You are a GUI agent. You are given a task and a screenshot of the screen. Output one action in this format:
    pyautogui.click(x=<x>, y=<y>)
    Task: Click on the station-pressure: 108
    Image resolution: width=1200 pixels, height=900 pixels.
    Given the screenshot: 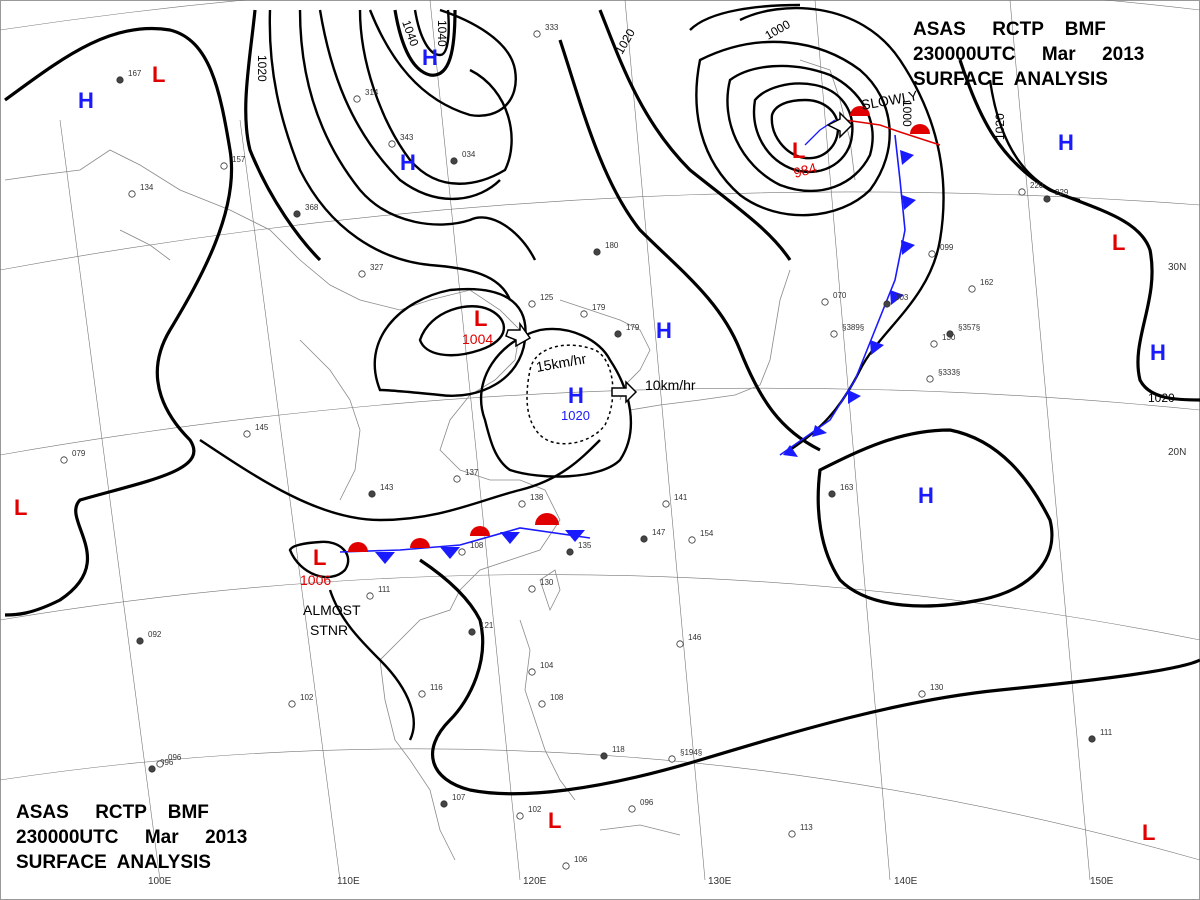 What is the action you would take?
    pyautogui.click(x=557, y=697)
    